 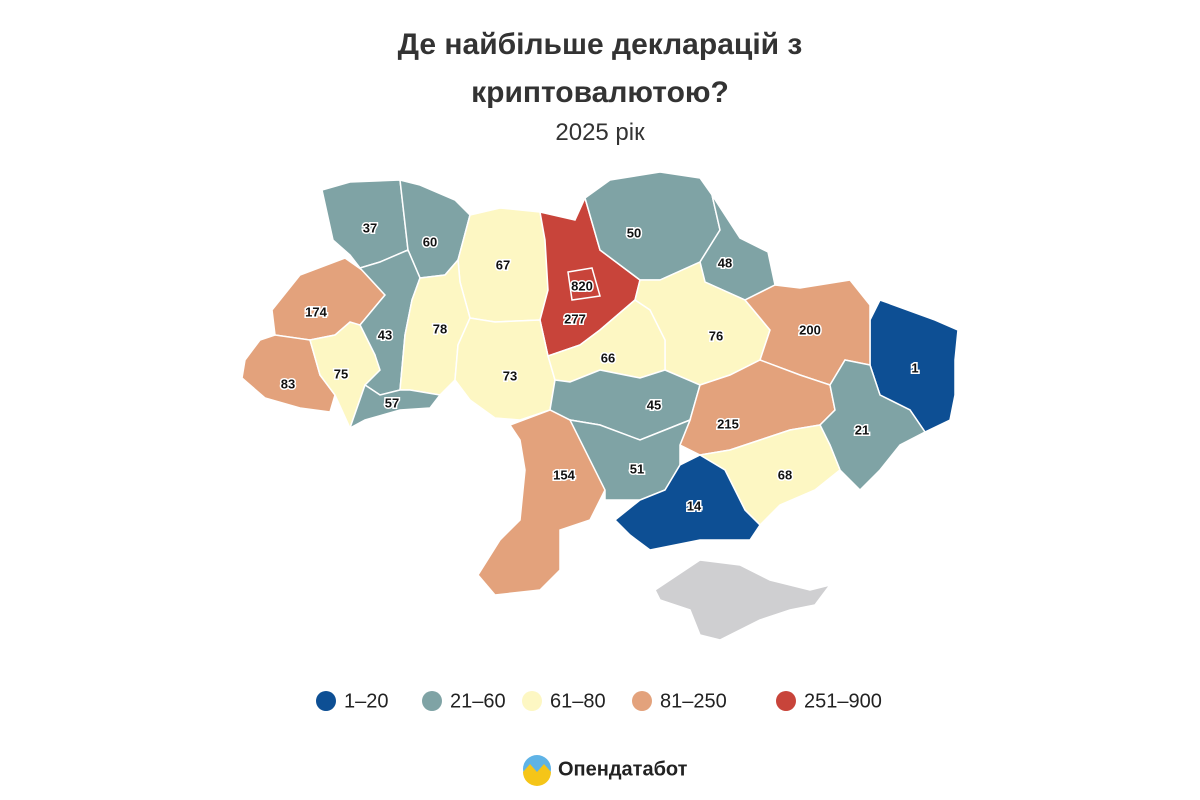 I want to click on region-value-label: 200, so click(x=810, y=329).